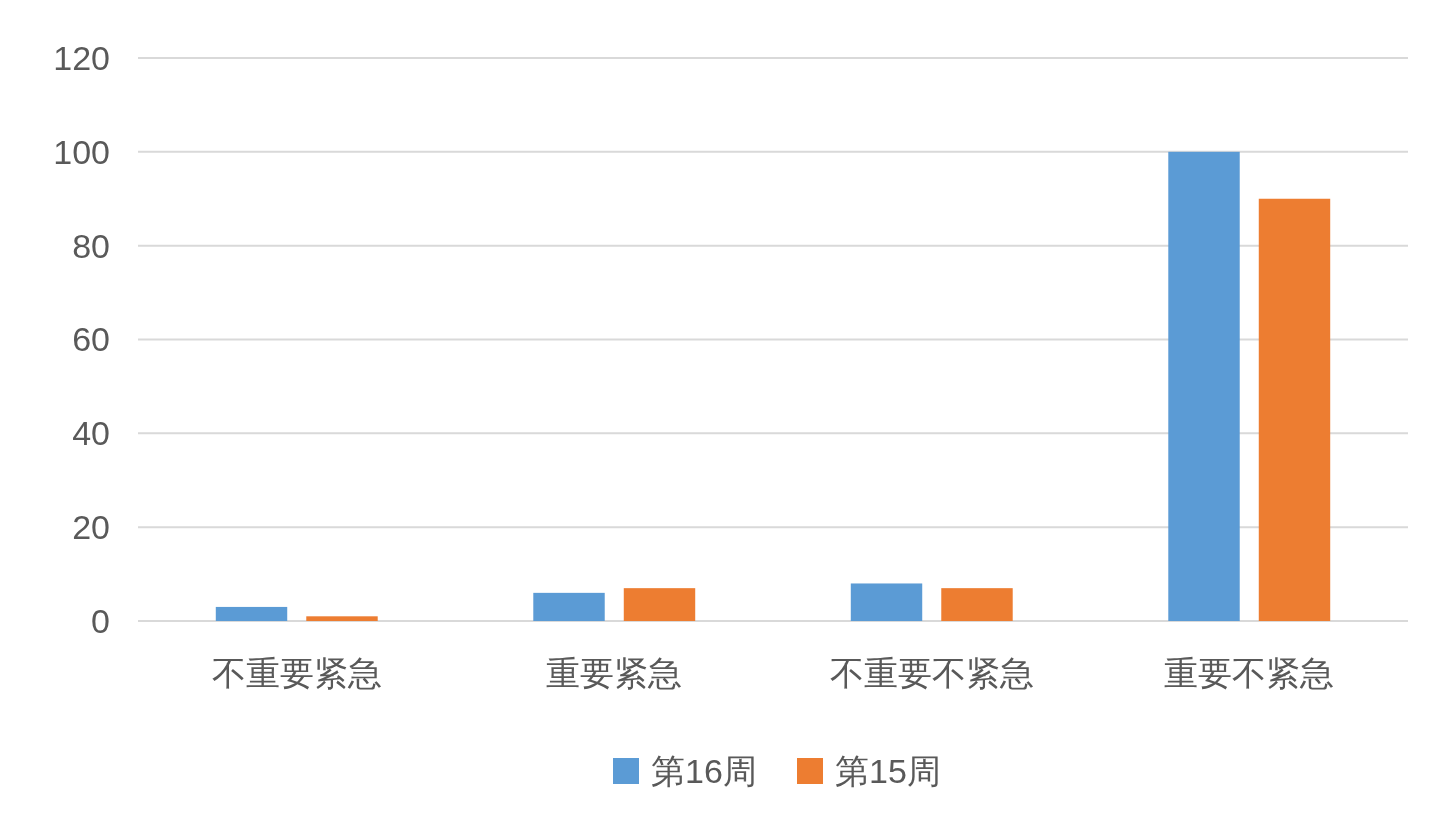 The width and height of the screenshot is (1451, 828). Describe the element at coordinates (91, 527) in the screenshot. I see `y-tick-label: 20` at that location.